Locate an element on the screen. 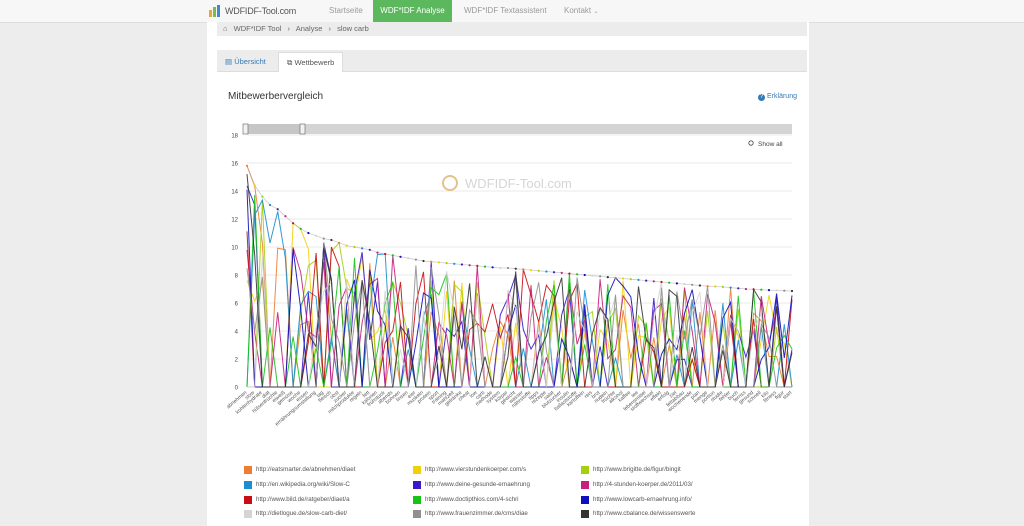 Image resolution: width=1024 pixels, height=526 pixels. breadcrumb-item: Analyse is located at coordinates (309, 28).